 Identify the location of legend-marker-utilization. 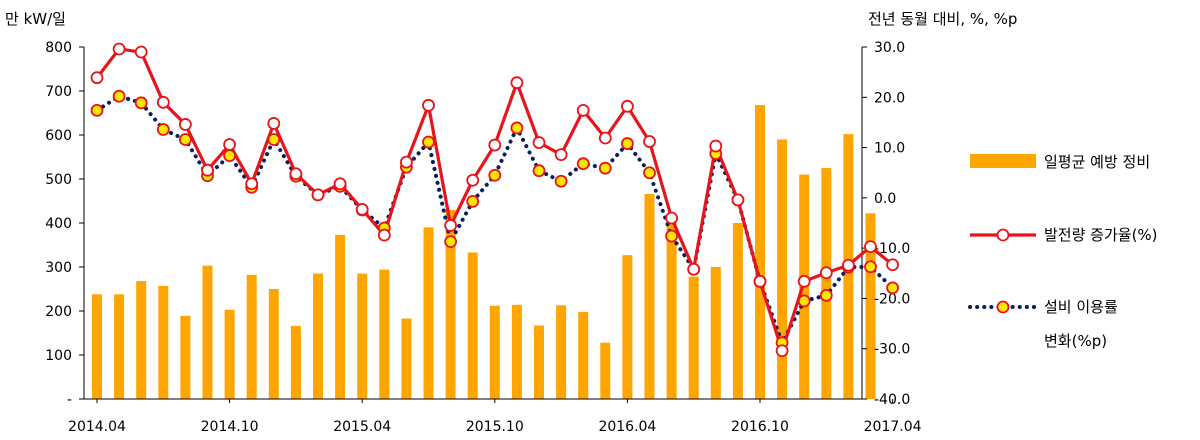
(1003, 307).